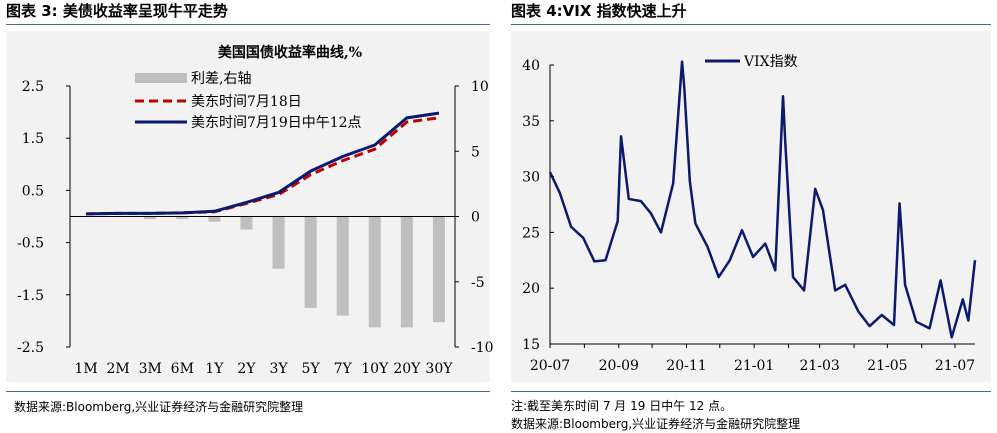 The image size is (997, 433). Describe the element at coordinates (33, 87) in the screenshot. I see `left-y-tick-label: 2.5` at that location.